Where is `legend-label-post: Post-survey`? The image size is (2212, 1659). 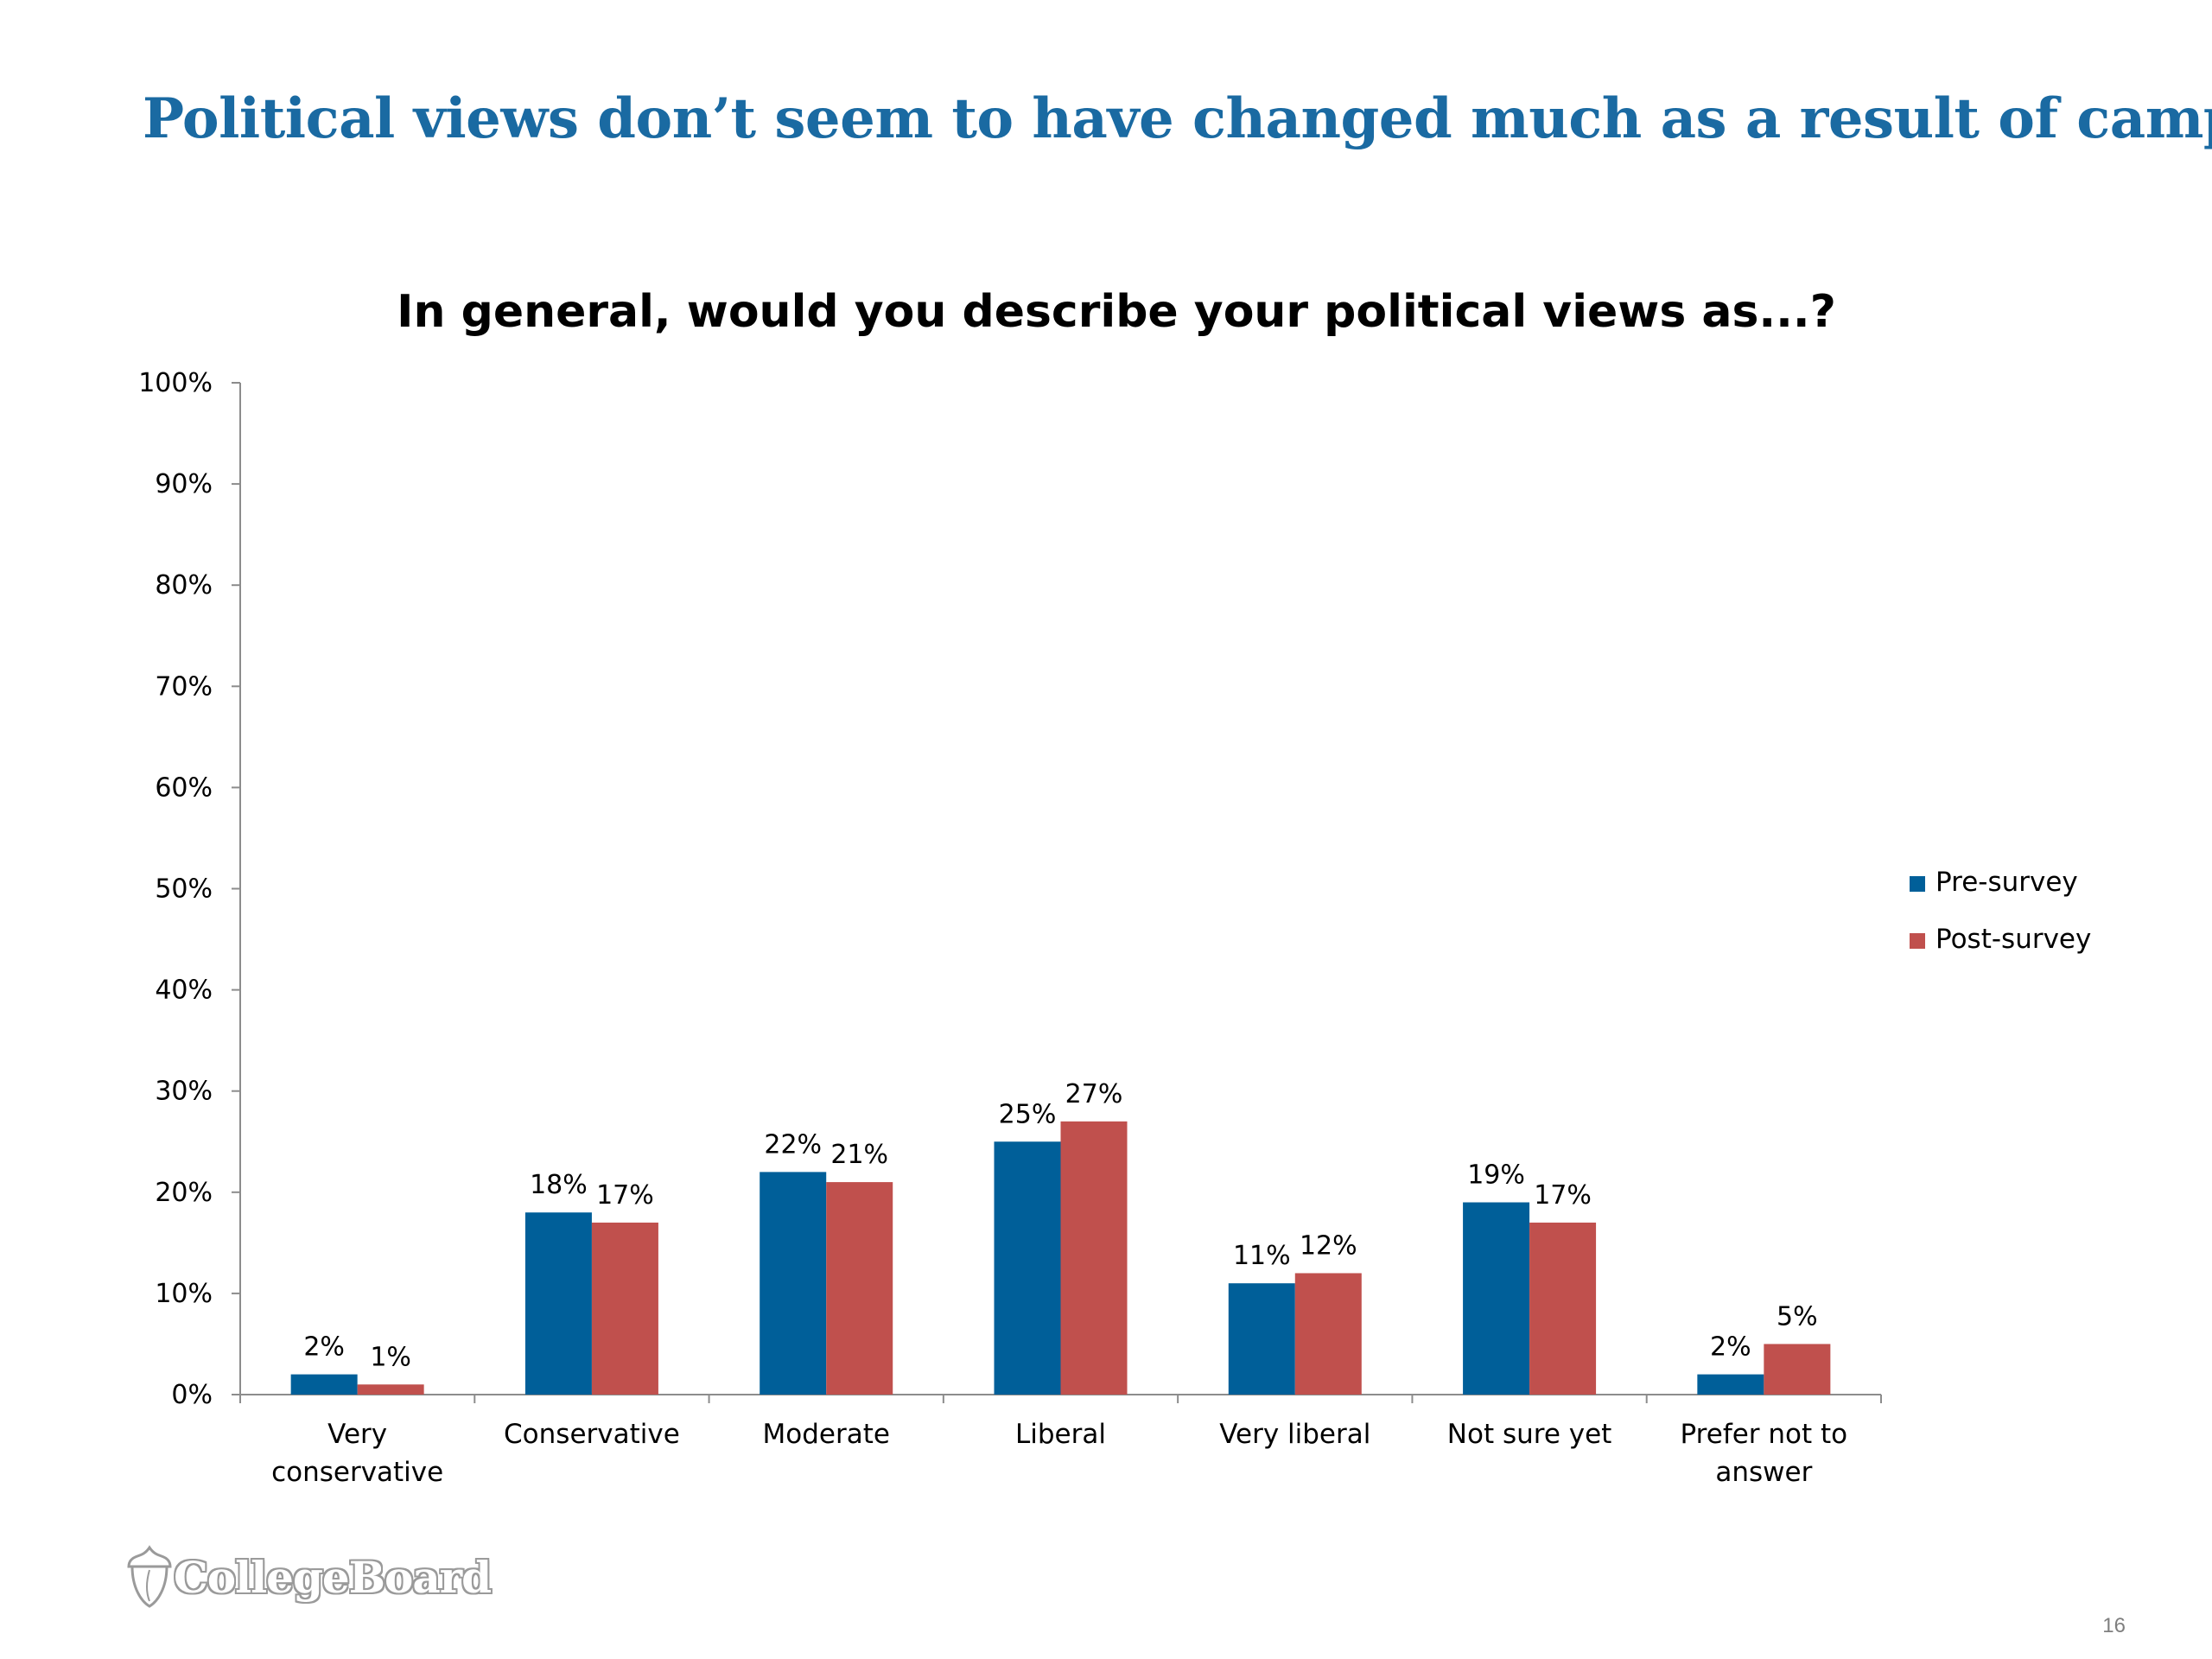
legend-label-post: Post-survey is located at coordinates (2013, 940).